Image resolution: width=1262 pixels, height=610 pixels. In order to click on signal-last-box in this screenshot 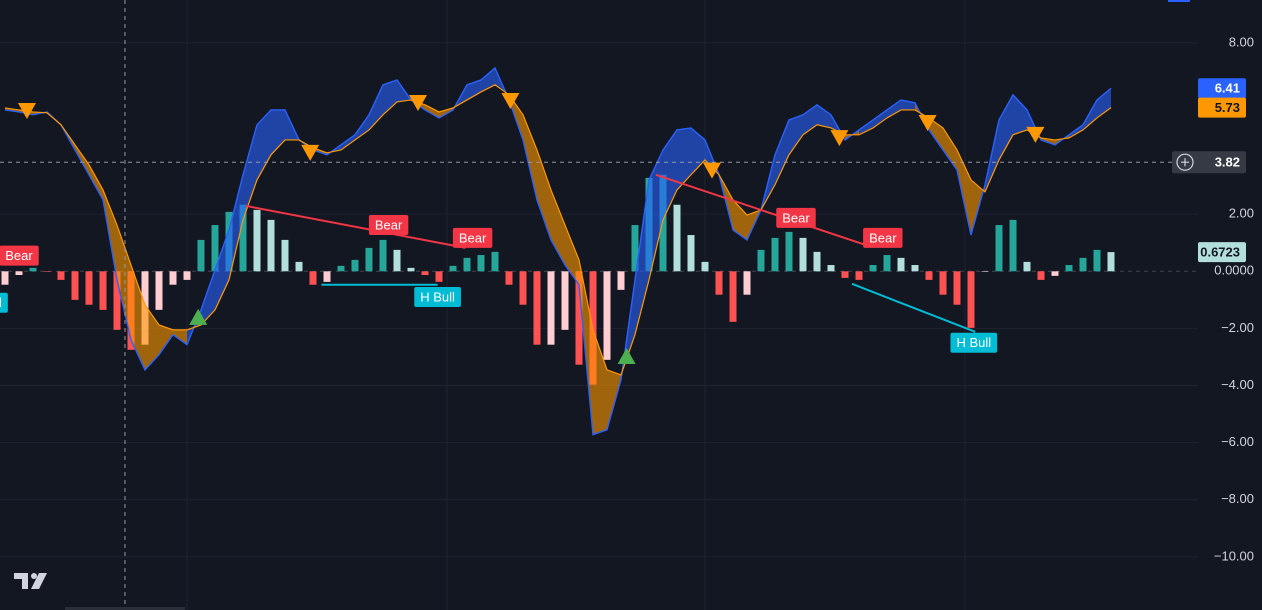, I will do `click(1222, 107)`.